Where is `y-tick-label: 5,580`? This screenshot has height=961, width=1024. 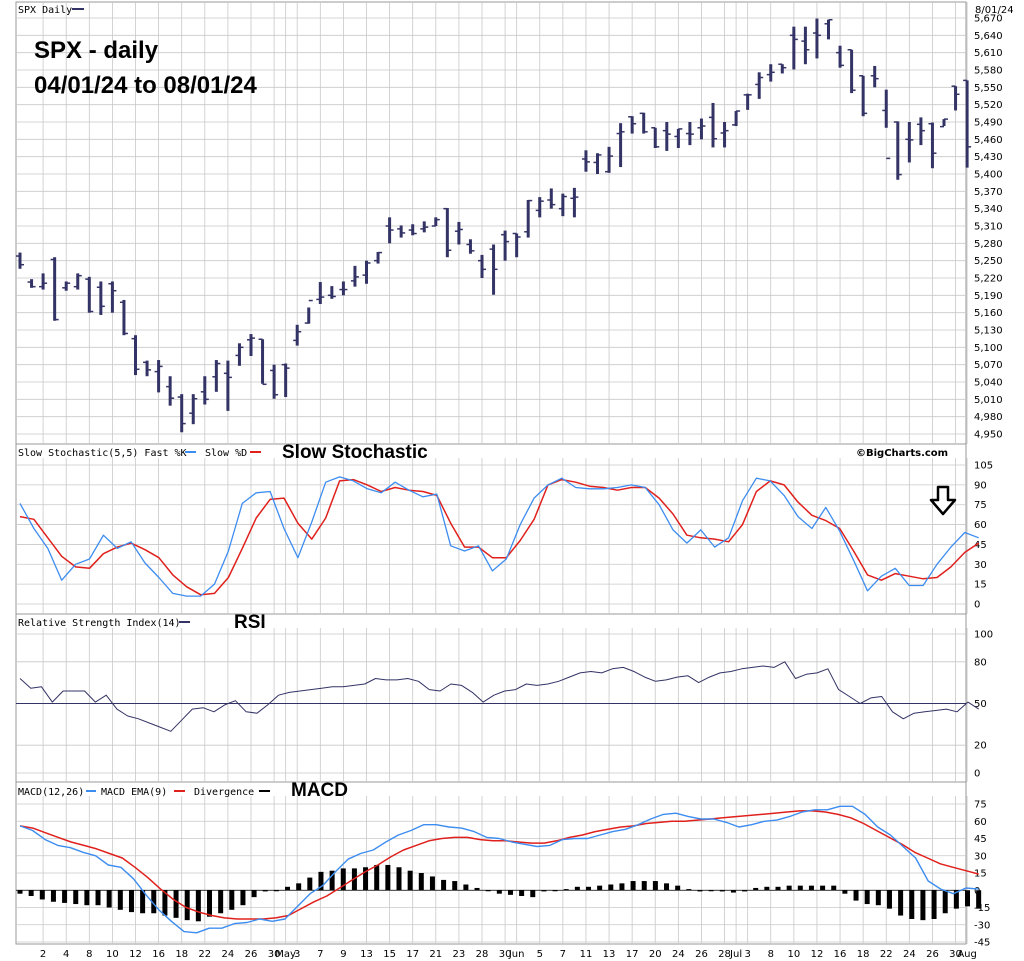
y-tick-label: 5,580 is located at coordinates (988, 71).